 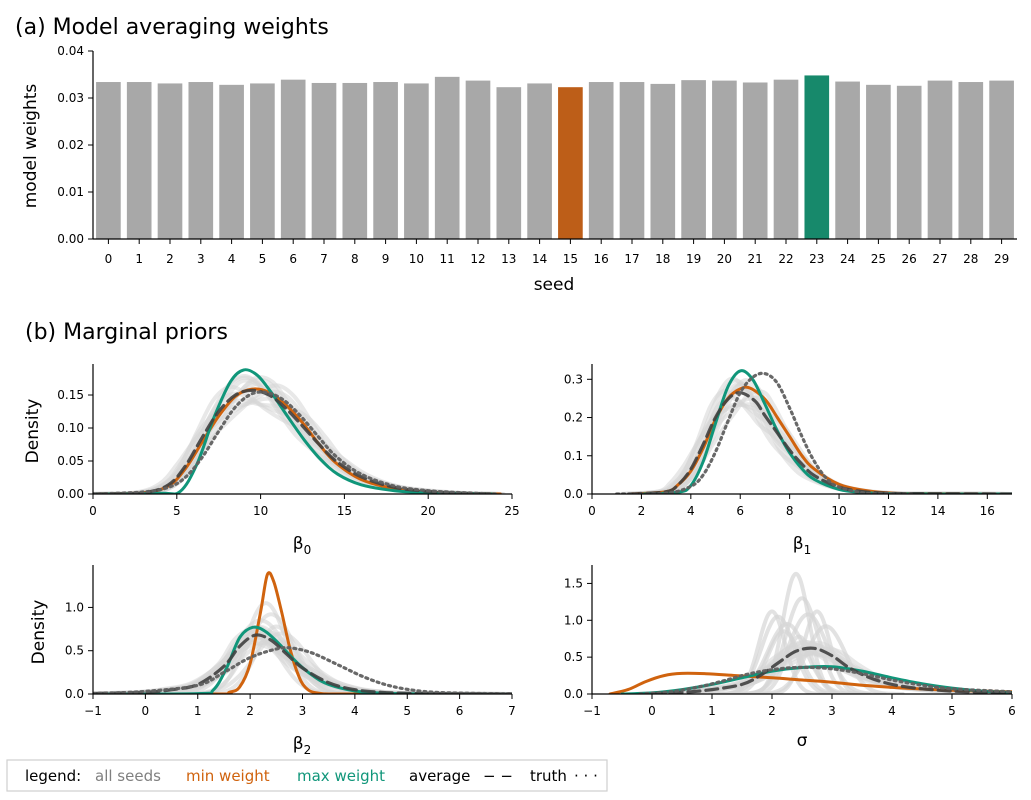 I want to click on b2-xtick-label: 3, so click(x=303, y=711).